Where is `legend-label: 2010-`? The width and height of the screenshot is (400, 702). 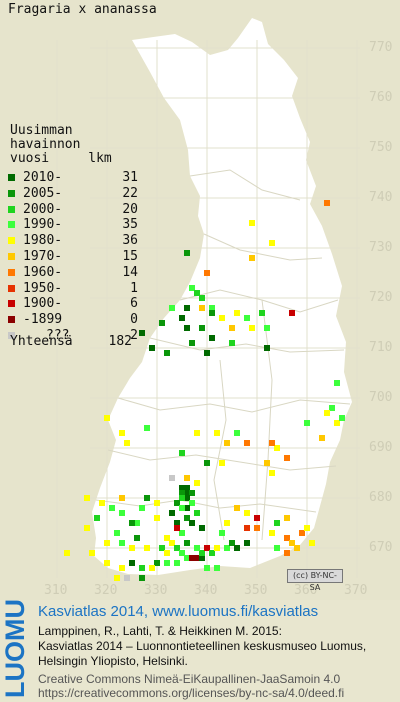
legend-label: 2010- is located at coordinates (43, 177).